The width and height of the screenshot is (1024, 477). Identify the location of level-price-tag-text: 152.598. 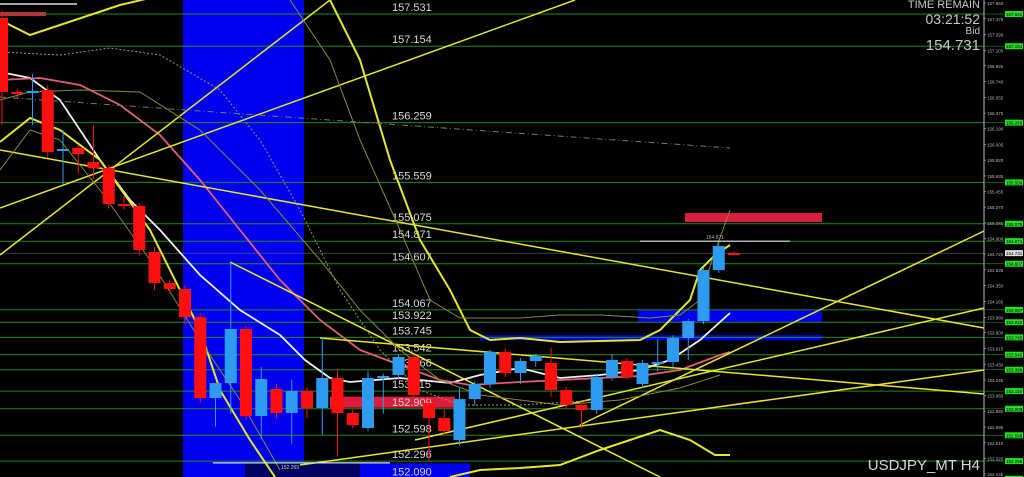
(1014, 435).